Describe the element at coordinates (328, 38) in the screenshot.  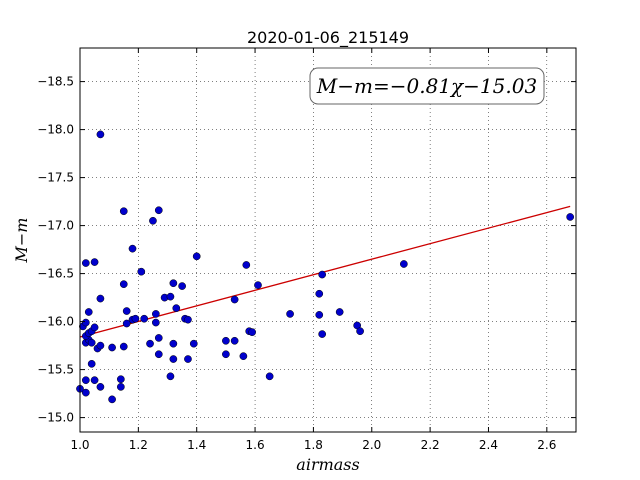
I see `chart-title: 2020-01-06_215149` at that location.